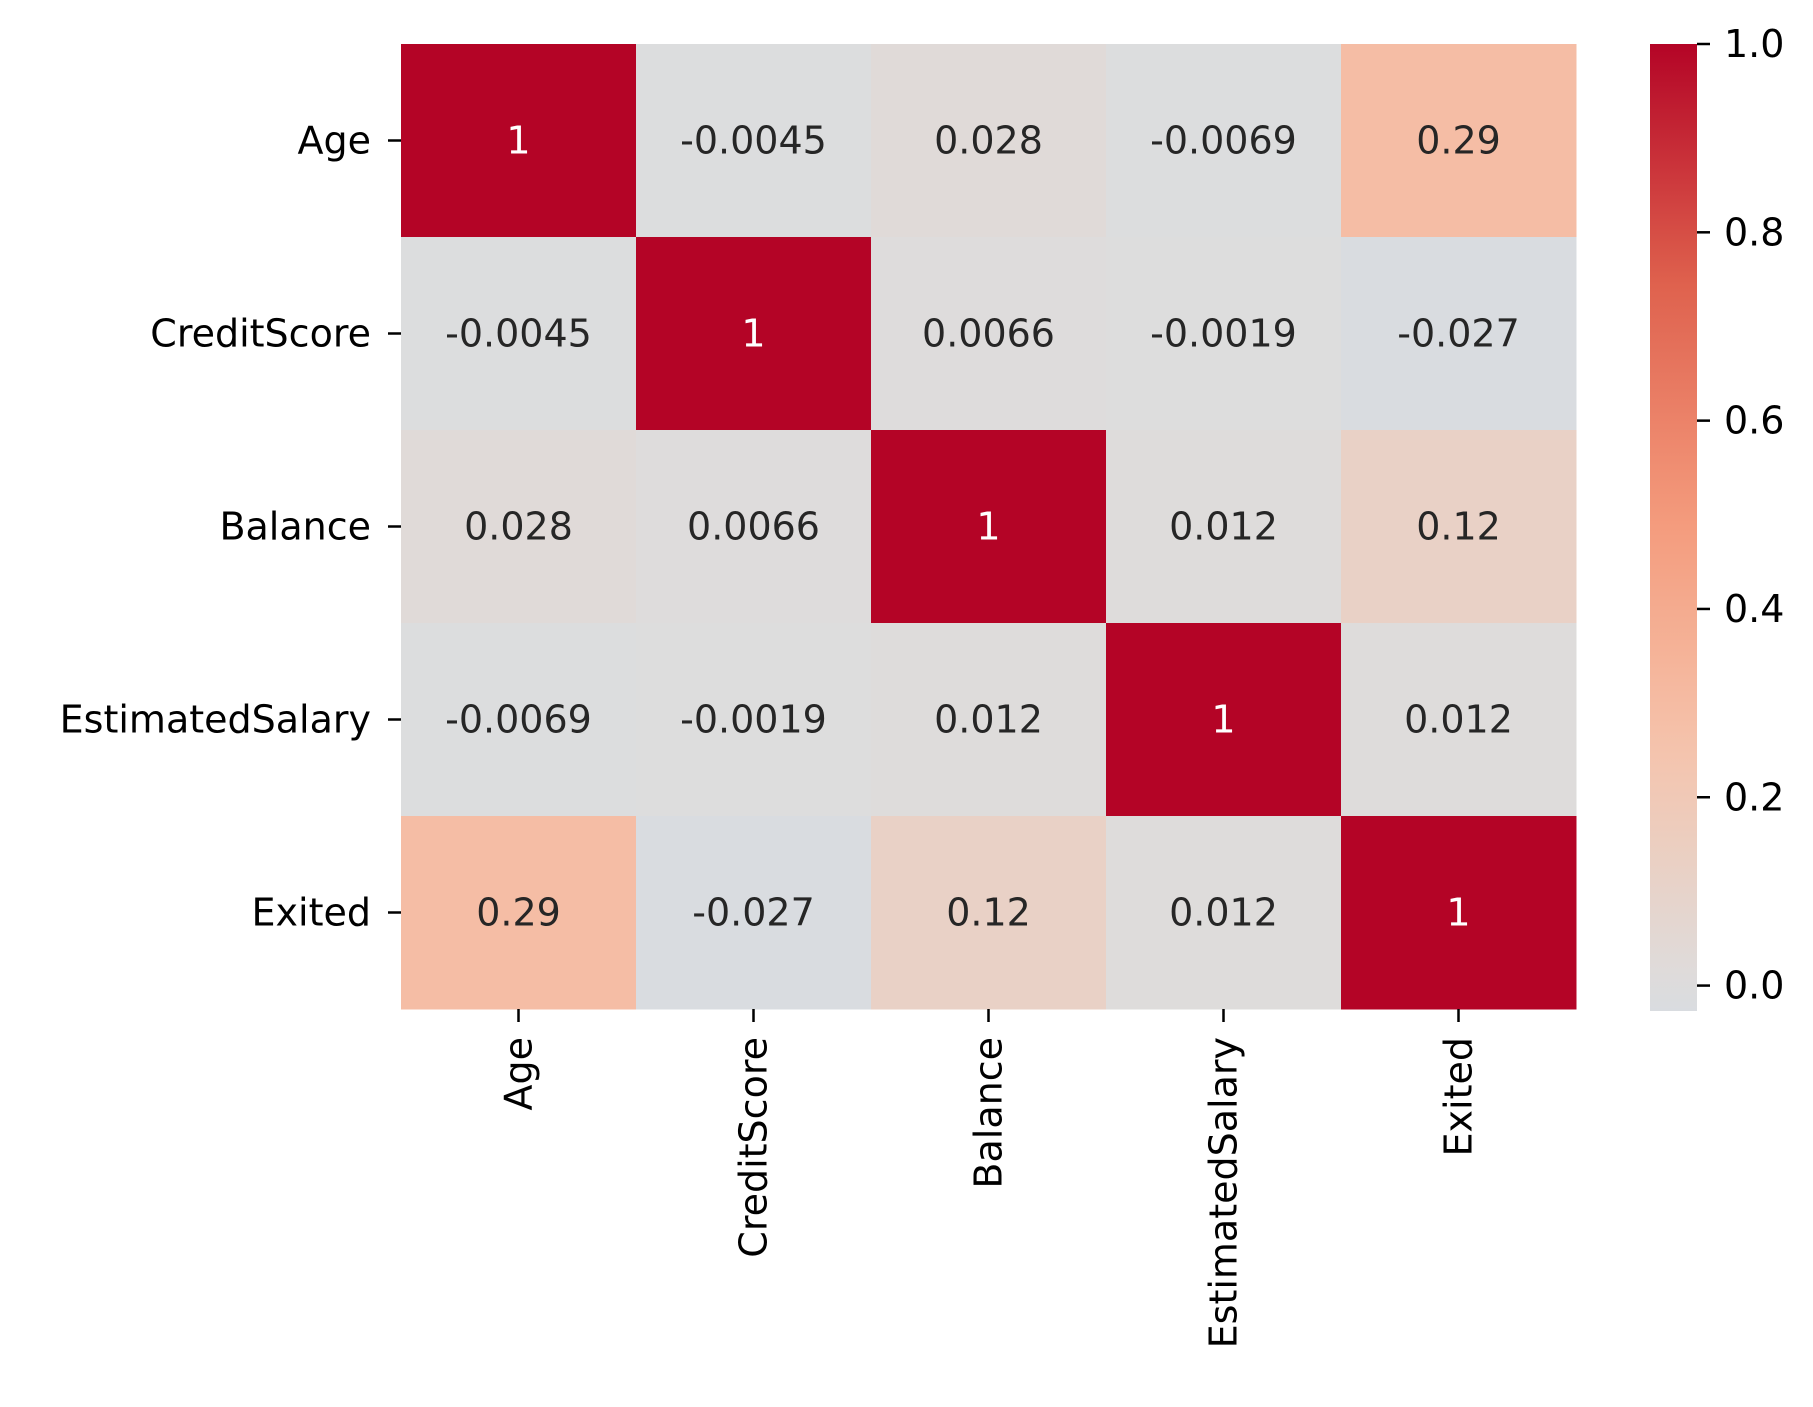  What do you see at coordinates (311, 913) in the screenshot?
I see `y-tick-label: Exited` at bounding box center [311, 913].